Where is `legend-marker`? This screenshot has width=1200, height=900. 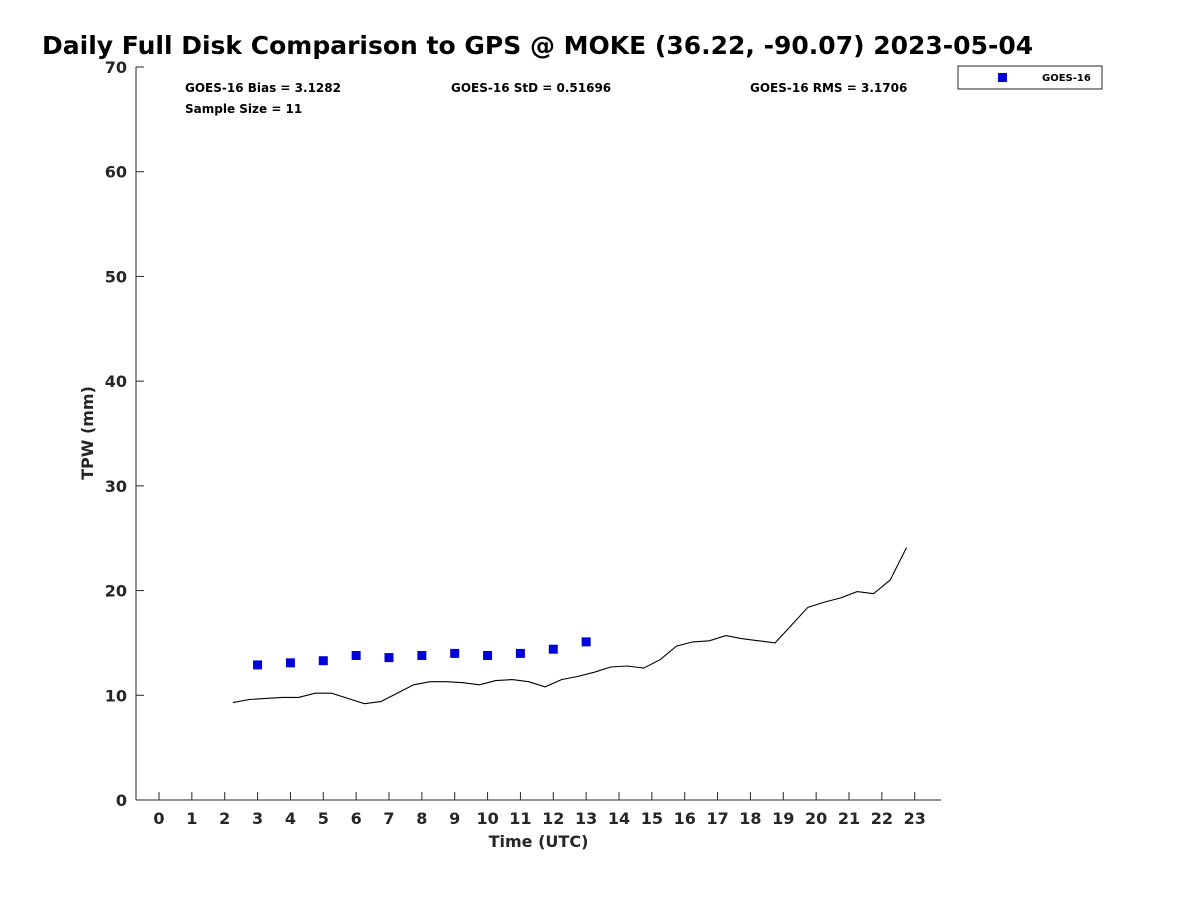 legend-marker is located at coordinates (1002, 77).